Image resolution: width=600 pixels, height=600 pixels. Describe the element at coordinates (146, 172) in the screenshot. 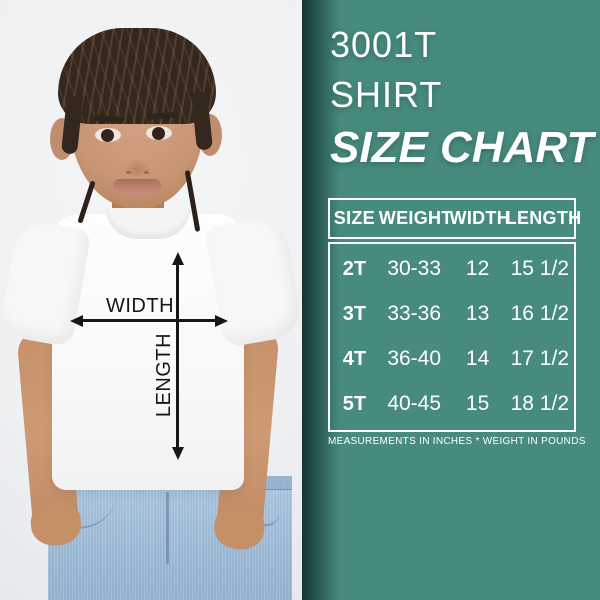

I see `nostril-right` at that location.